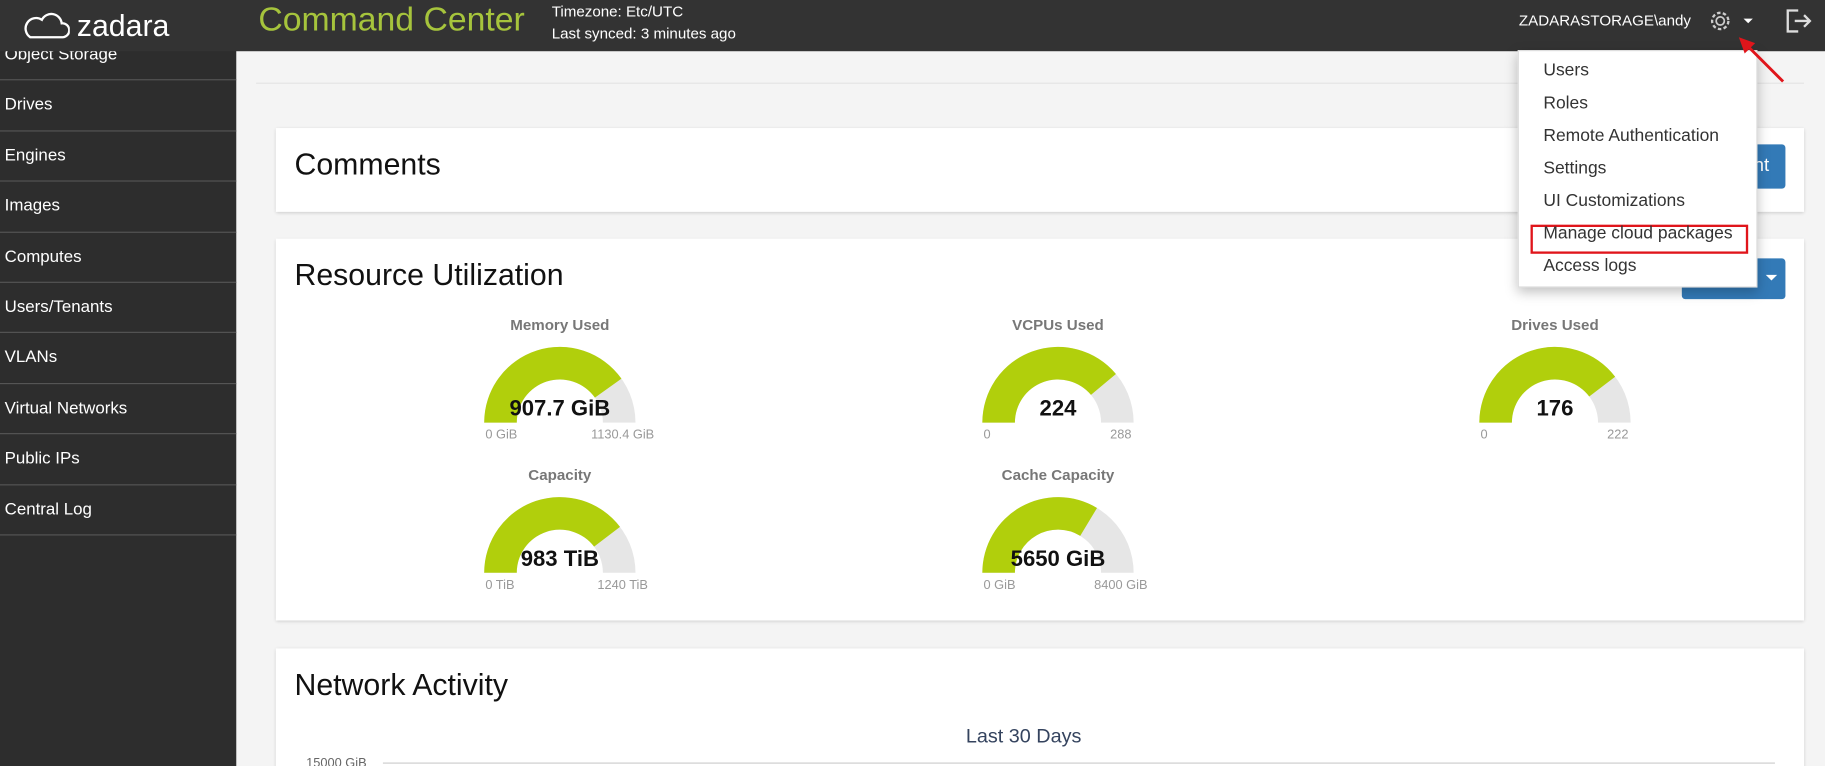 This screenshot has height=766, width=1825. Describe the element at coordinates (118, 207) in the screenshot. I see `sidebar-item: Images` at that location.